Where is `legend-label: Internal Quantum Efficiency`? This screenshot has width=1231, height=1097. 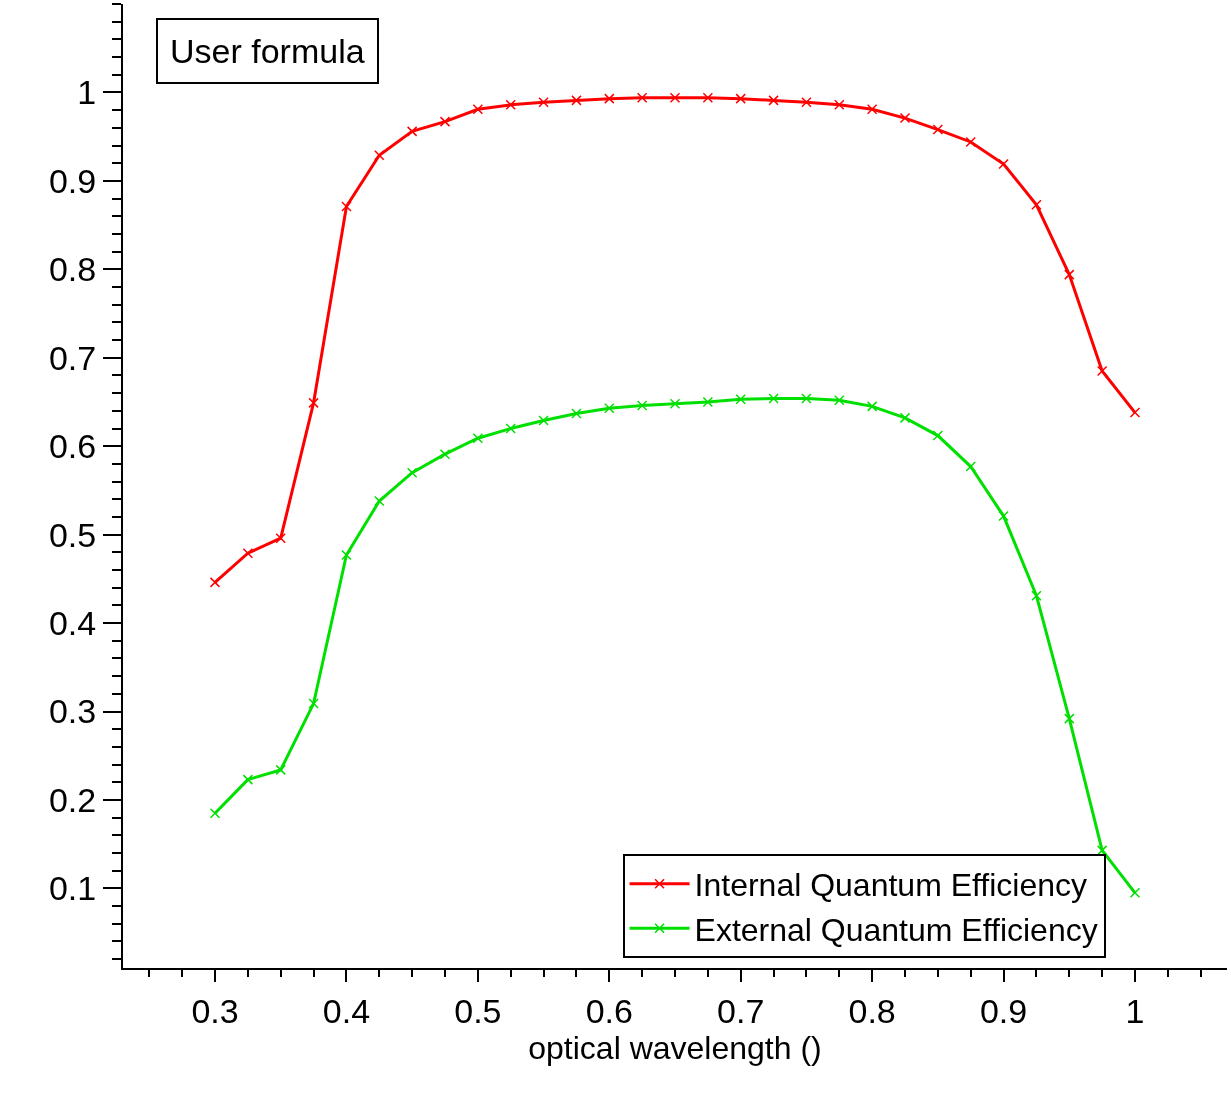 legend-label: Internal Quantum Efficiency is located at coordinates (891, 885).